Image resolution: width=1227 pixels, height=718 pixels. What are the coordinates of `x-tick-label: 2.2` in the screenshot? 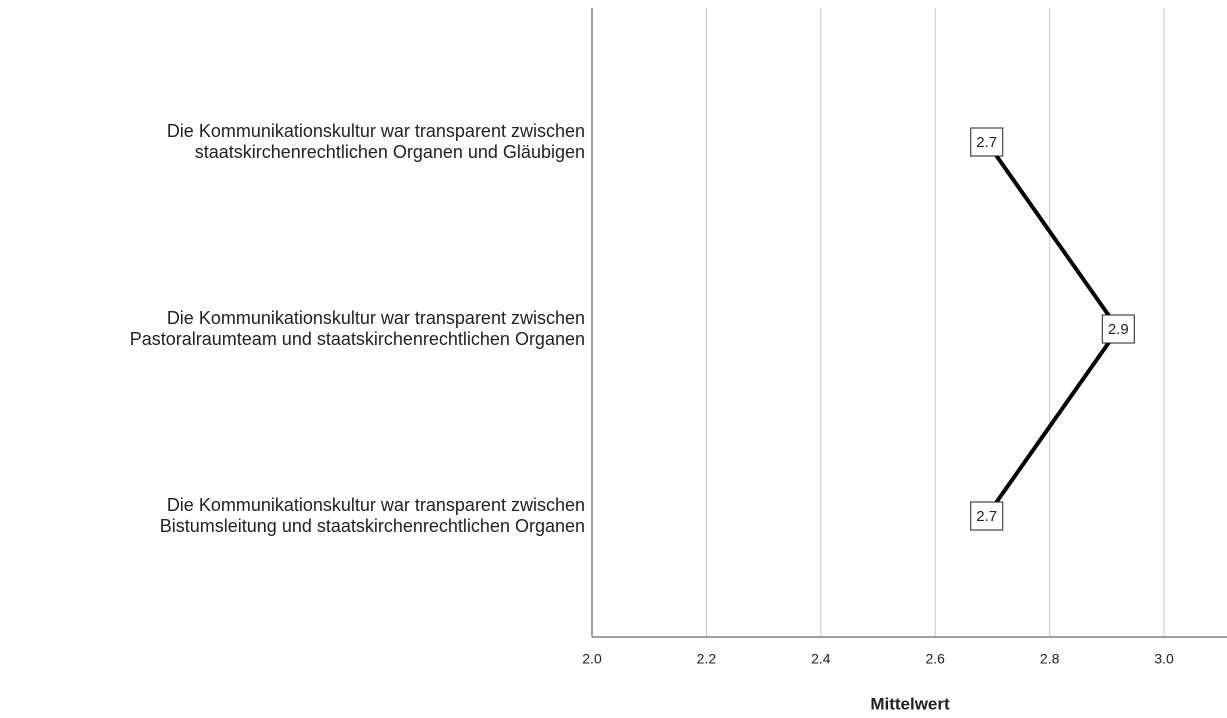 It's located at (707, 659).